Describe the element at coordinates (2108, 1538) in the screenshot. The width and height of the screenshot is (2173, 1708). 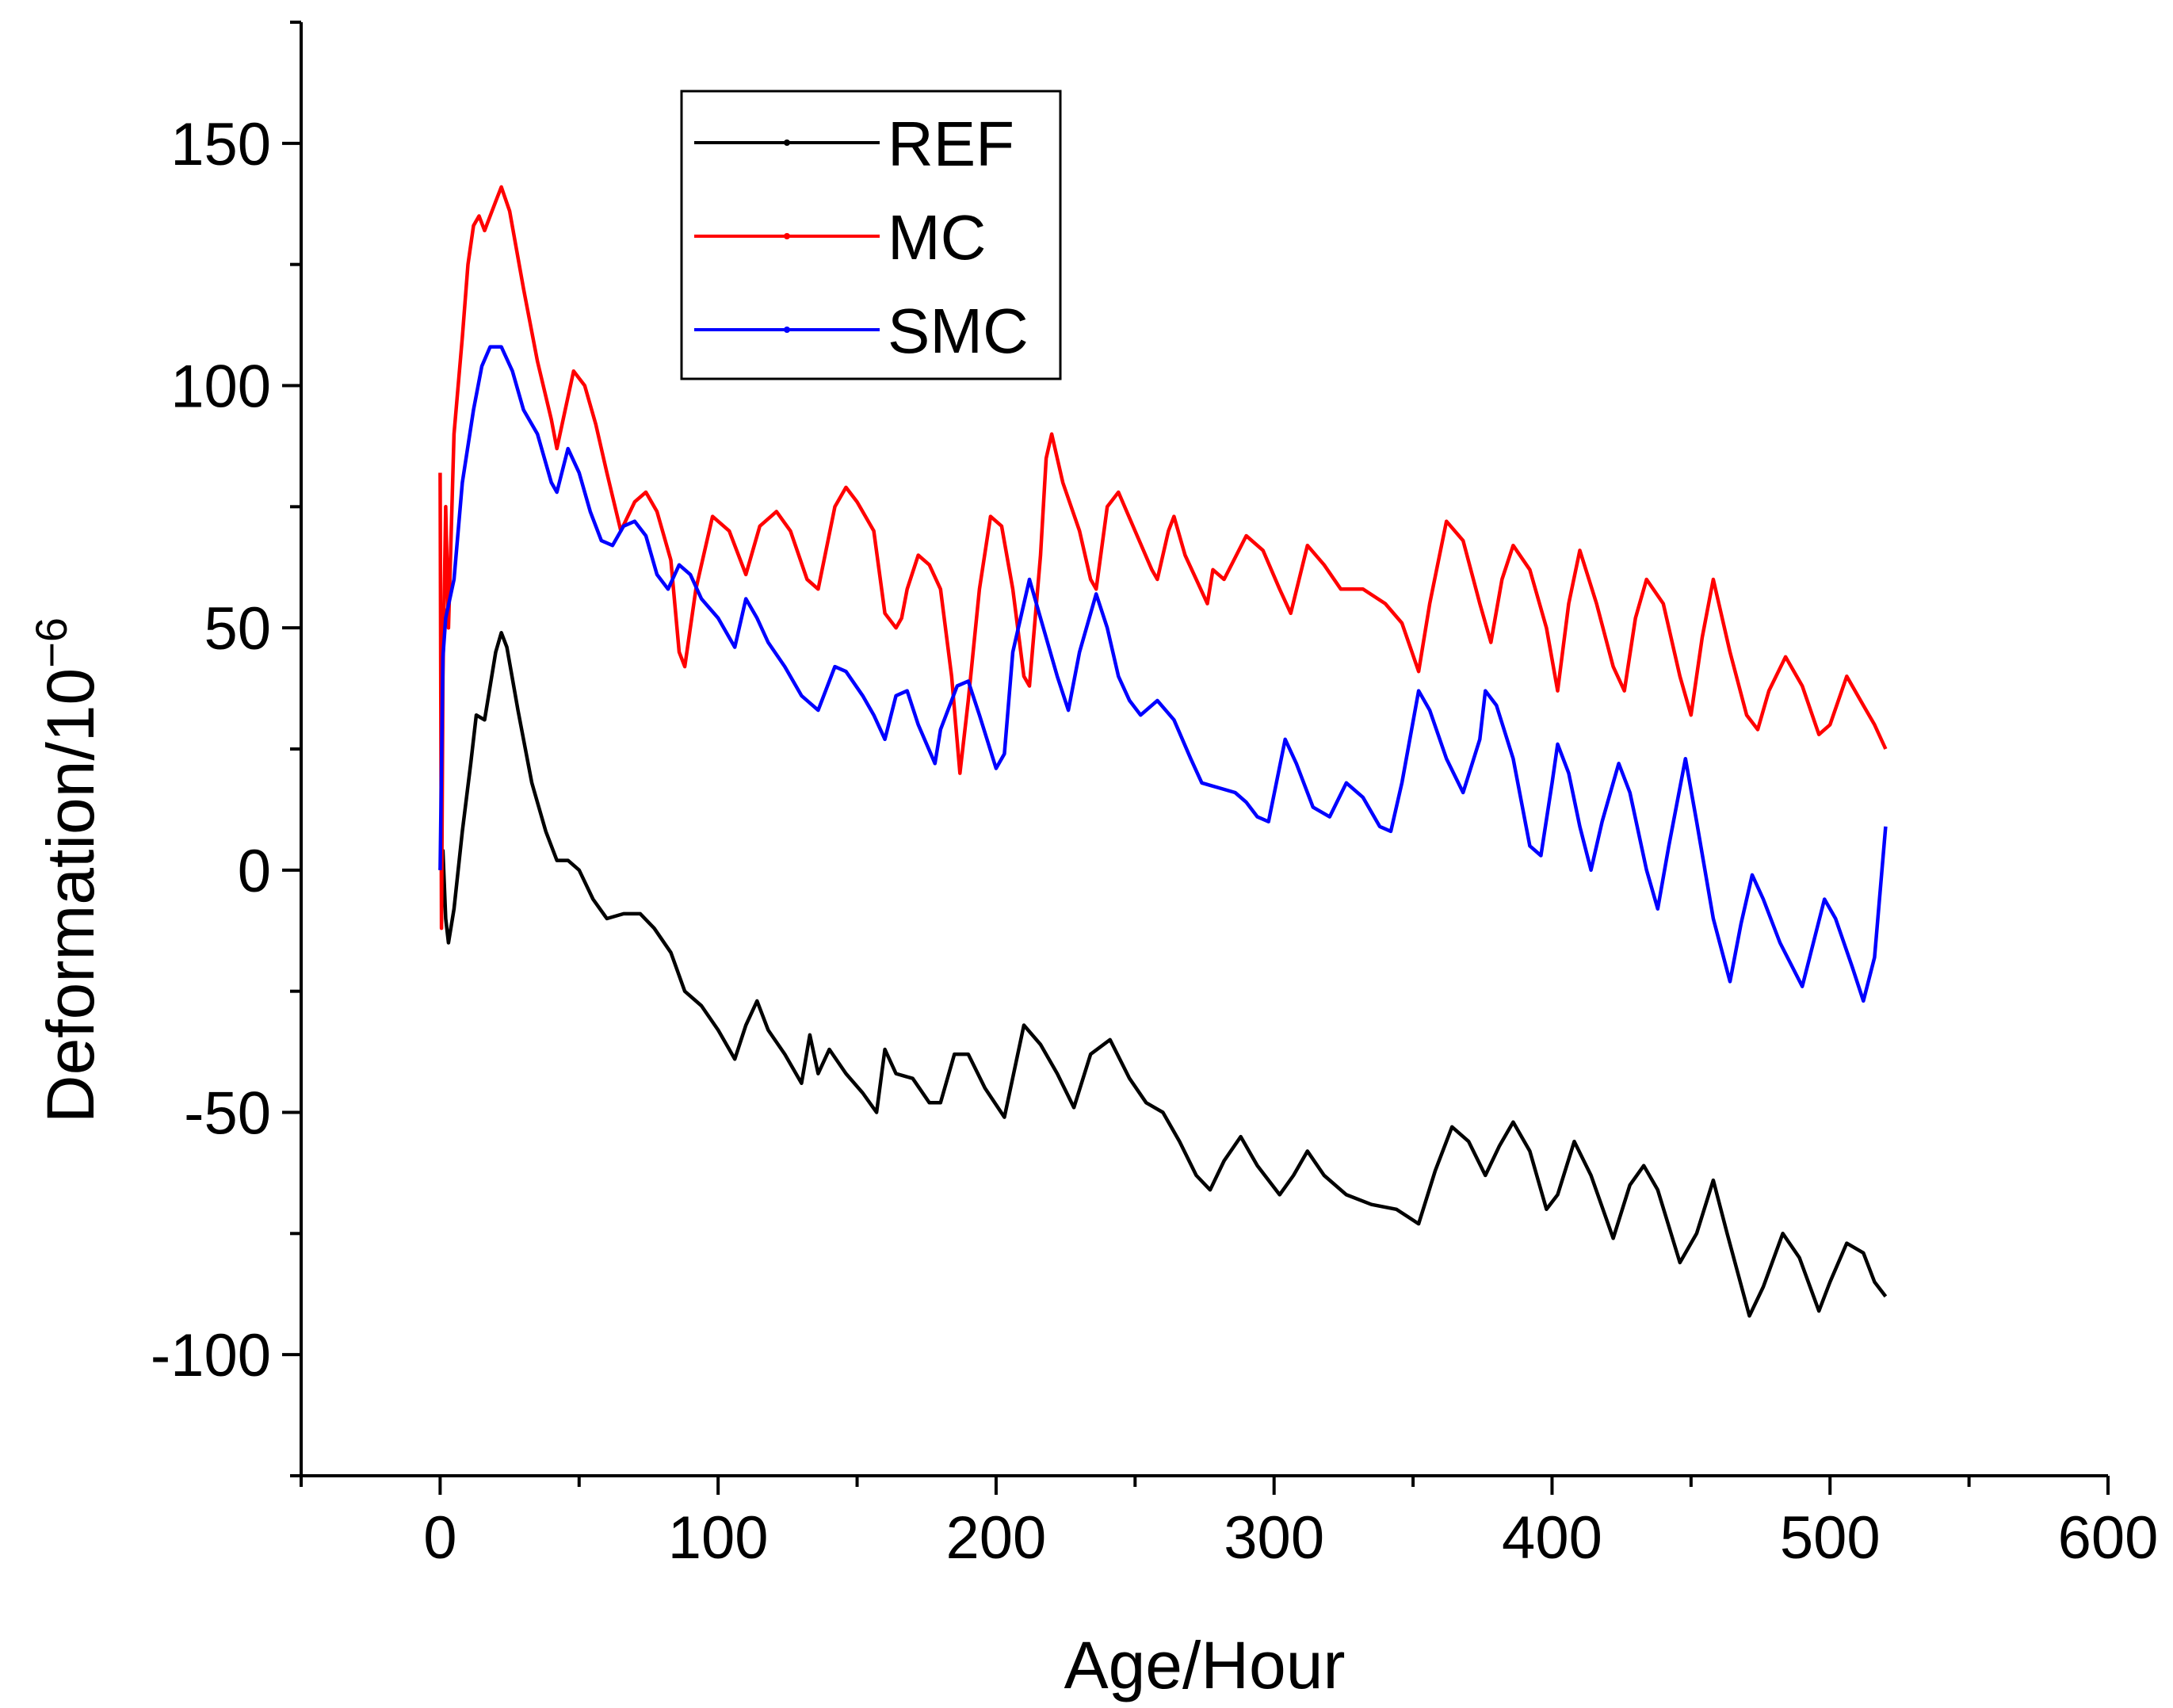
I see `x-tick-label: 600` at that location.